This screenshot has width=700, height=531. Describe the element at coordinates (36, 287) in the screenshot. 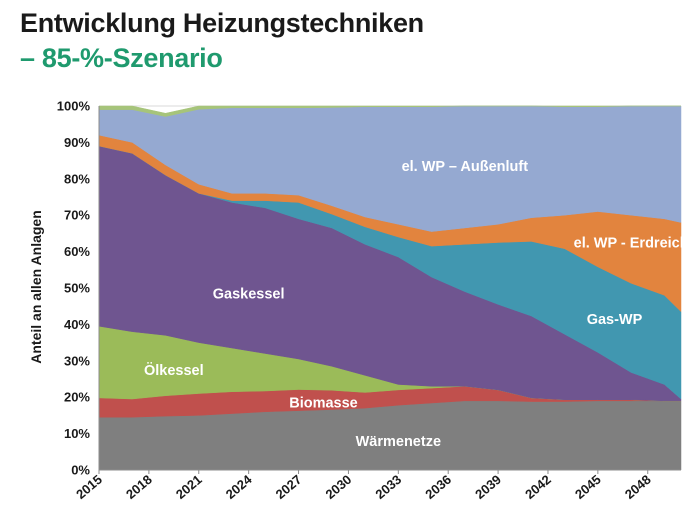

I see `y-axis-label: Anteil an allen Anlagen` at that location.